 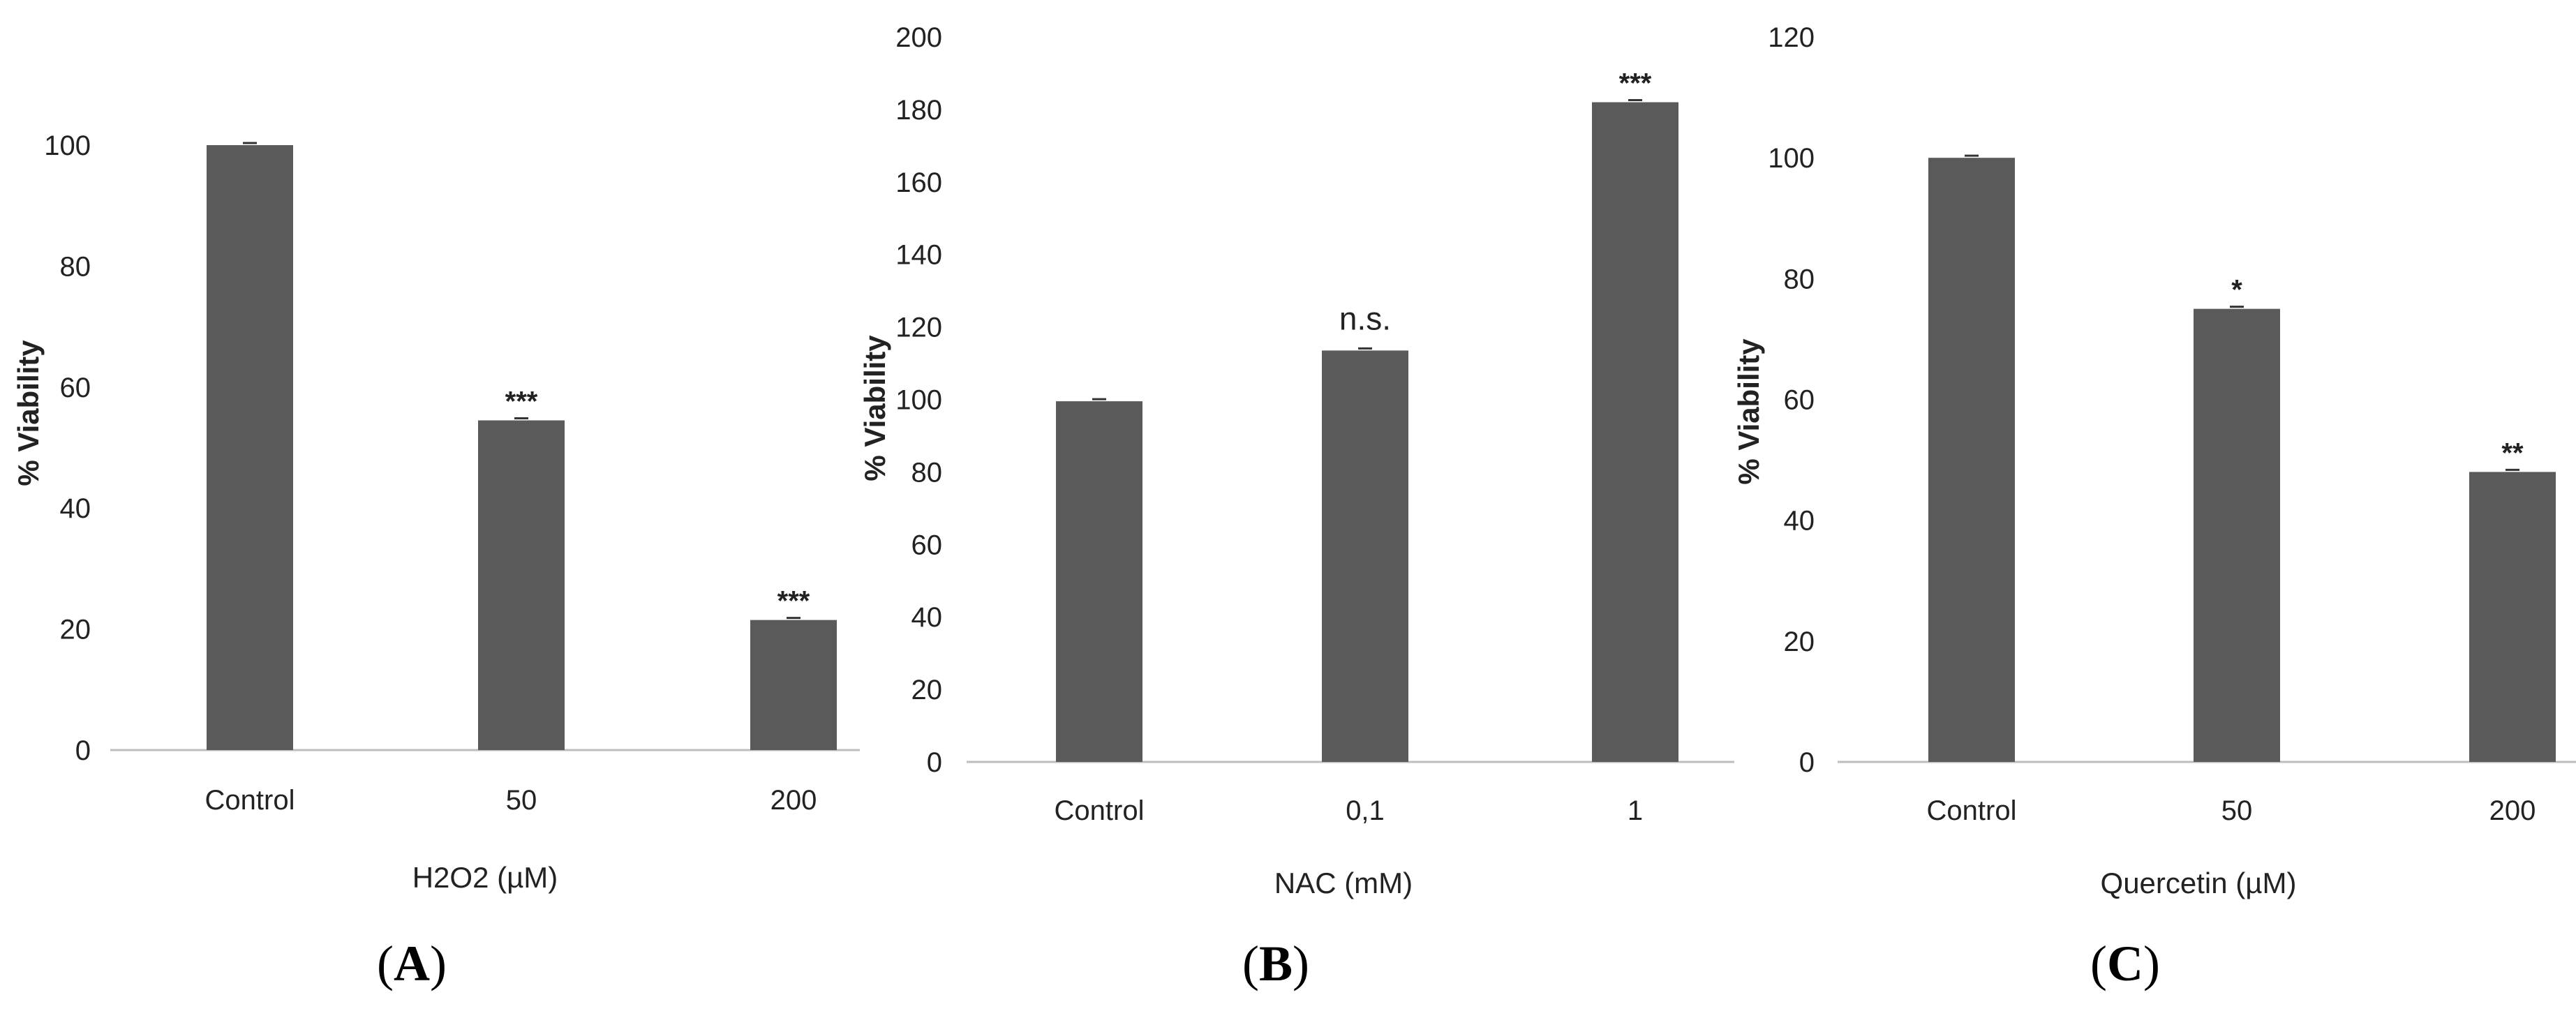 What do you see at coordinates (1636, 810) in the screenshot?
I see `x-tick-label: 1` at bounding box center [1636, 810].